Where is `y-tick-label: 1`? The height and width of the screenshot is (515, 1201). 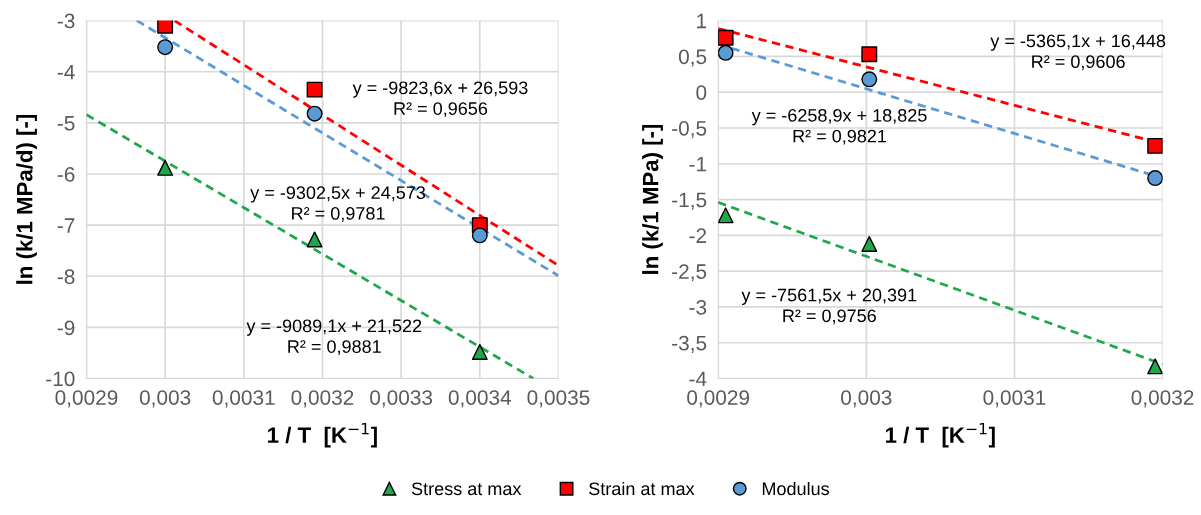 y-tick-label: 1 is located at coordinates (702, 21).